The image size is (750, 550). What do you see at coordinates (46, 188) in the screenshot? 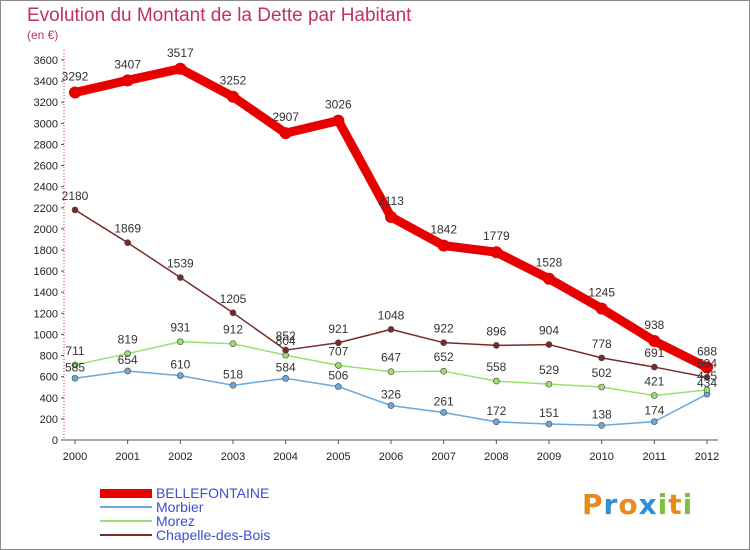
I see `y-tick-label: 2400` at bounding box center [46, 188].